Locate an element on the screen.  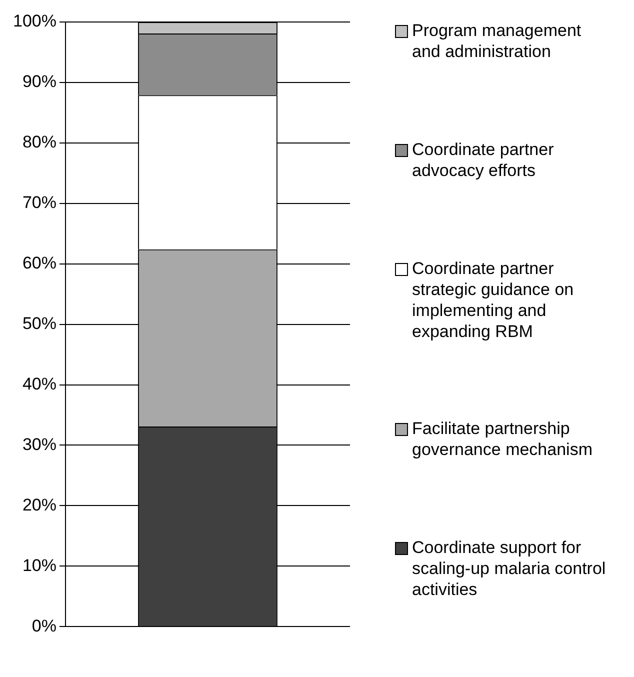
legend-label: Facilitate partnership governance mechanism is located at coordinates (503, 439).